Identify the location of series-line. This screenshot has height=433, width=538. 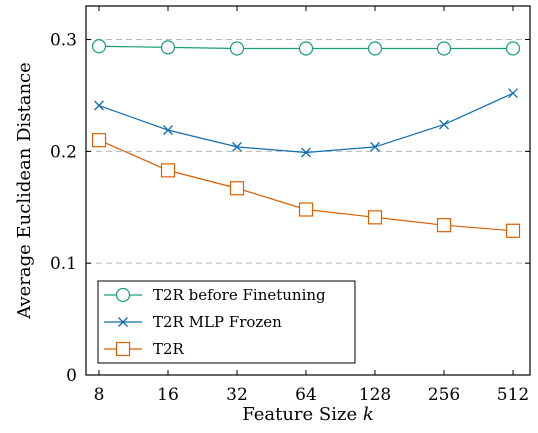
(306, 123).